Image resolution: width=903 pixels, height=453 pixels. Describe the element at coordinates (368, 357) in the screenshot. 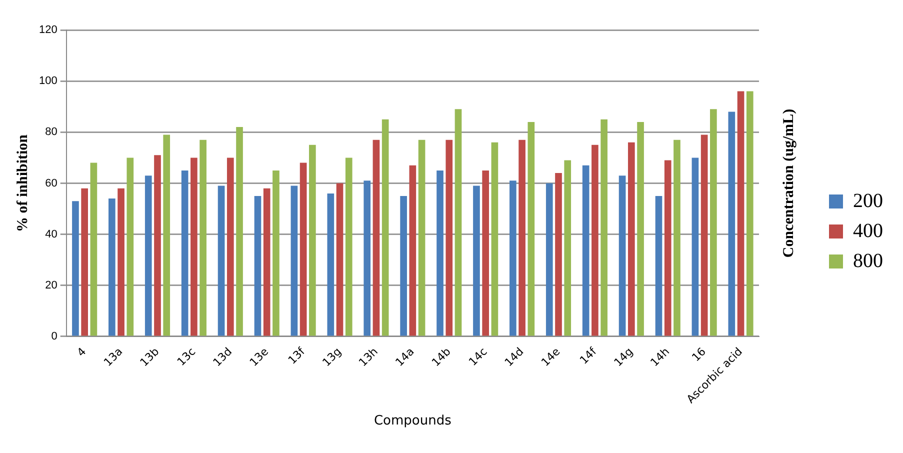

I see `x-tick-label: 13h` at that location.